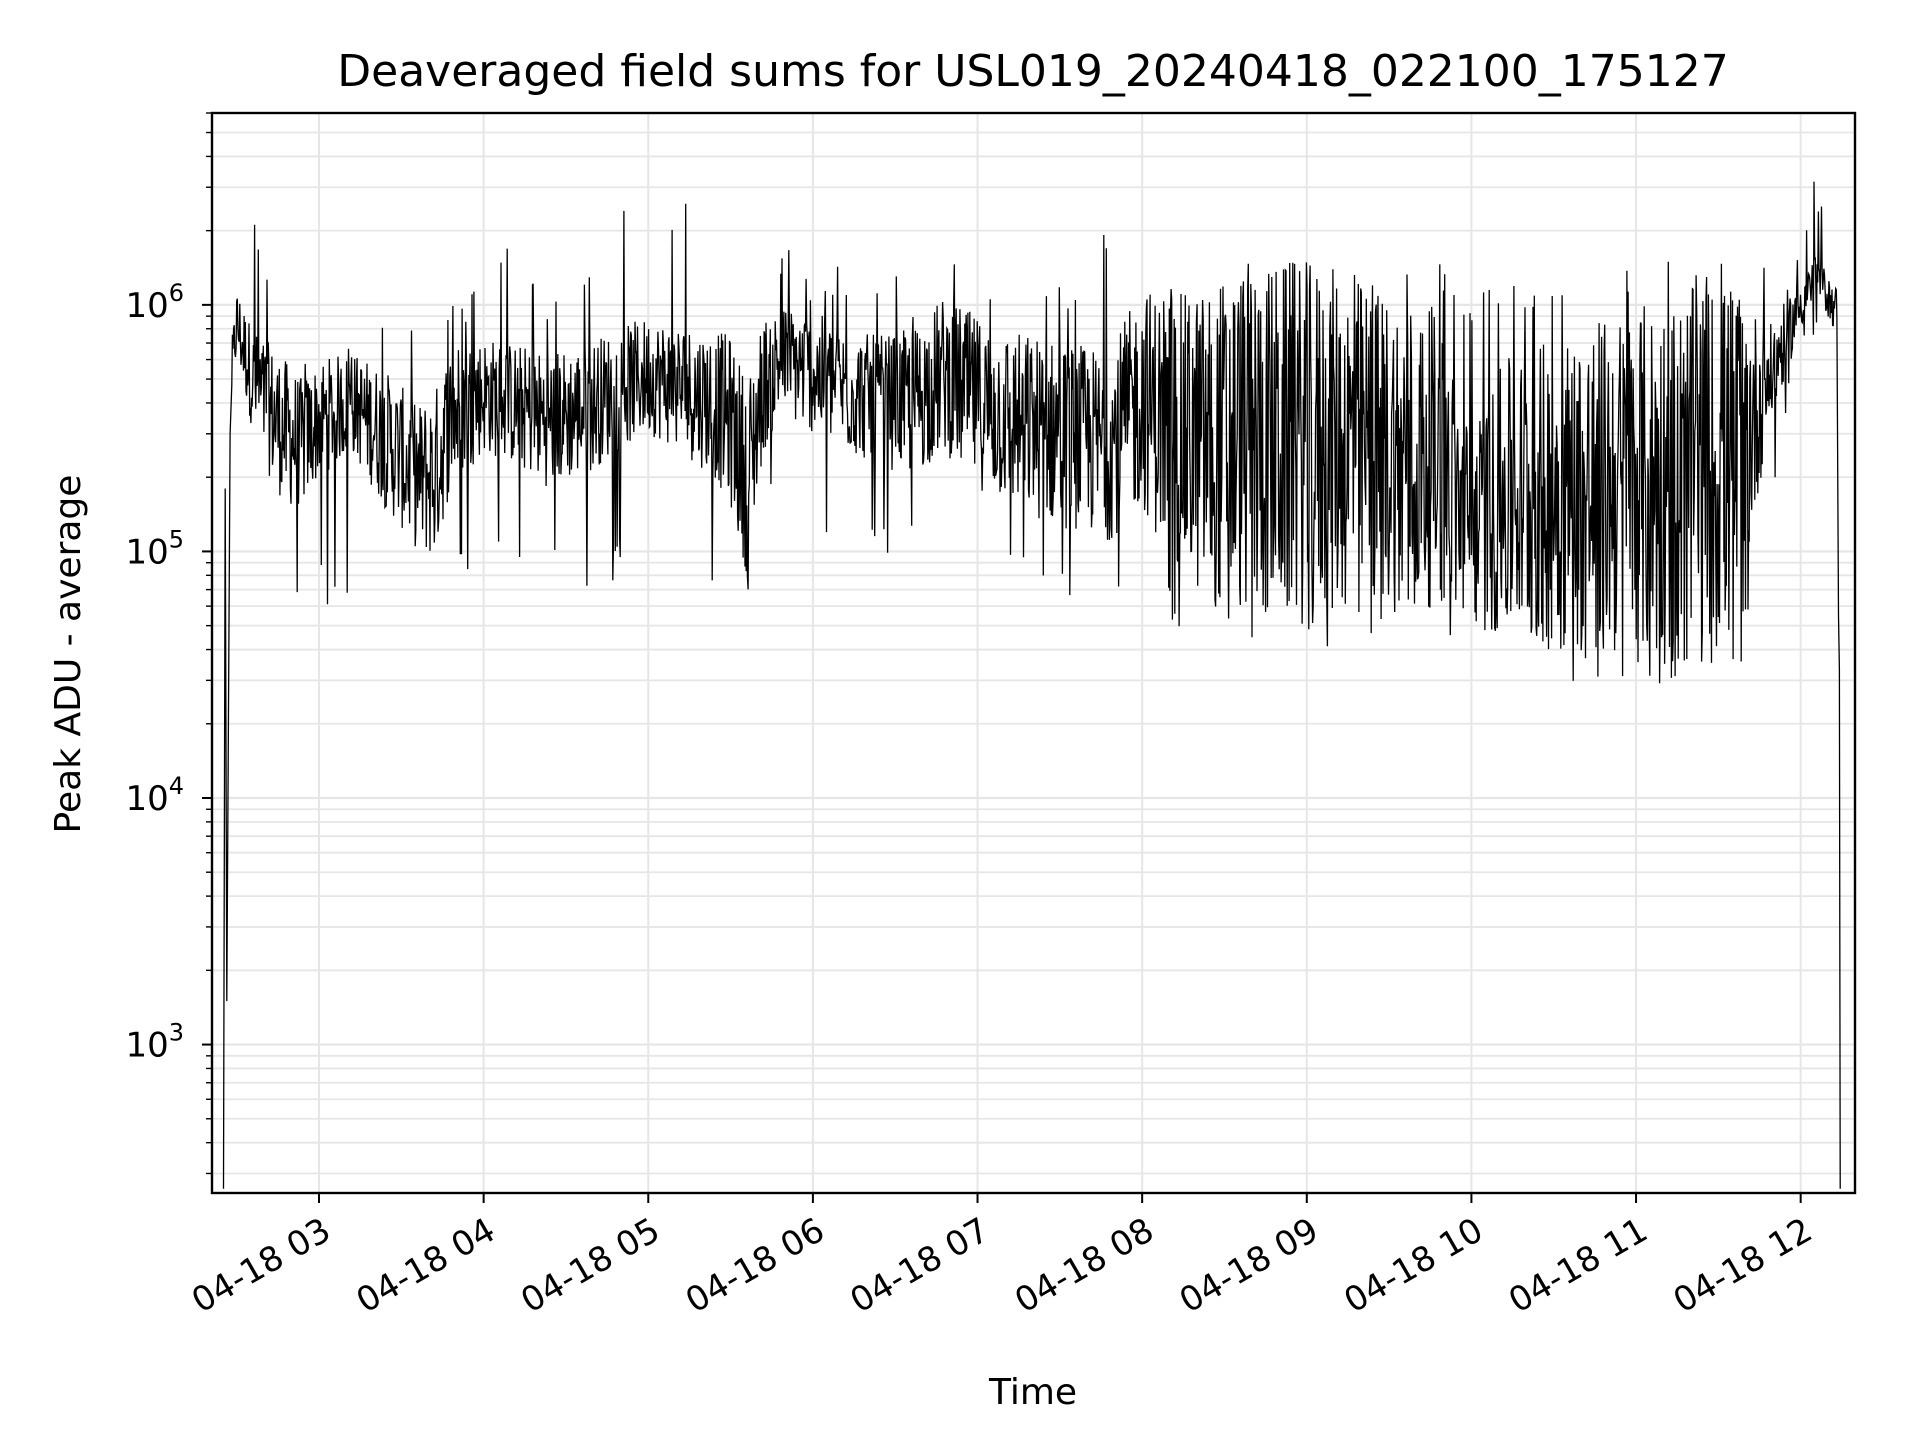 The width and height of the screenshot is (1920, 1440). Describe the element at coordinates (154, 1042) in the screenshot. I see `y-tick-label: 10³` at that location.